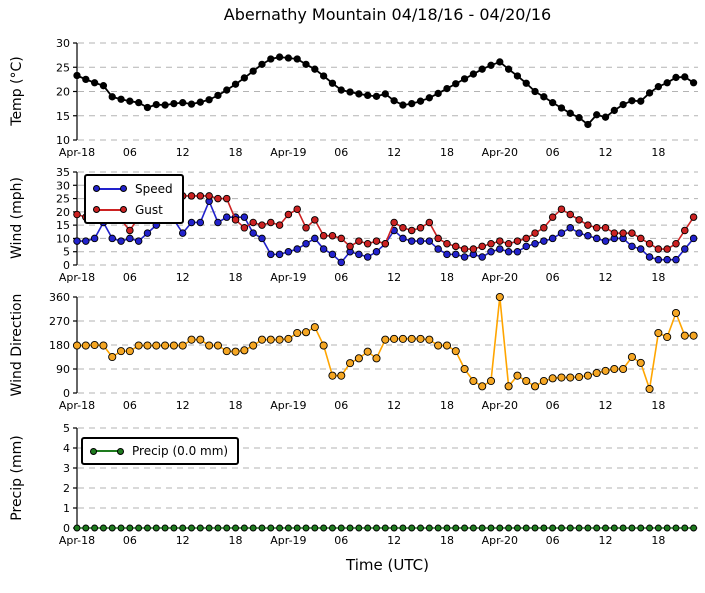 Image resolution: width=705 pixels, height=593 pixels. I want to click on speed-legend-marker-icon, so click(110, 188).